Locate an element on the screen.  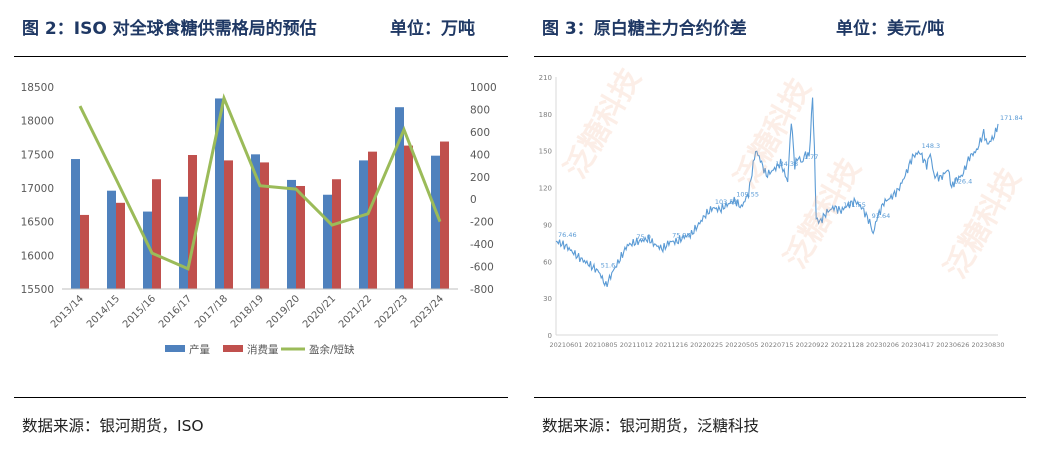
x-tick-label: 20230830 is located at coordinates (987, 345).